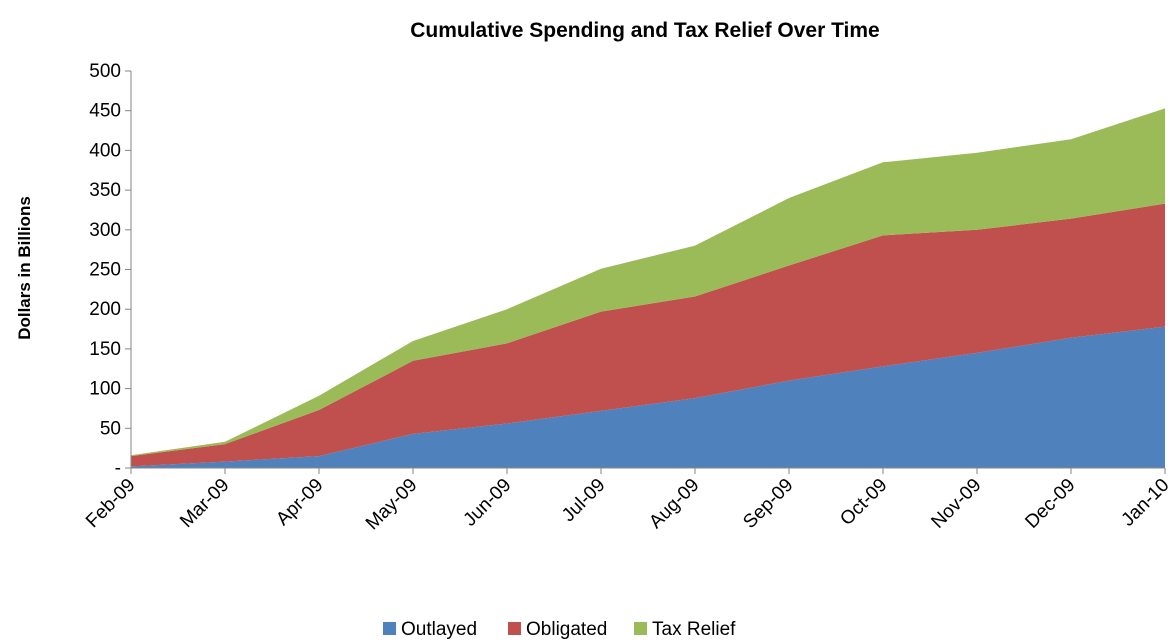 This screenshot has height=644, width=1174. I want to click on y-tick-label: 250, so click(105, 270).